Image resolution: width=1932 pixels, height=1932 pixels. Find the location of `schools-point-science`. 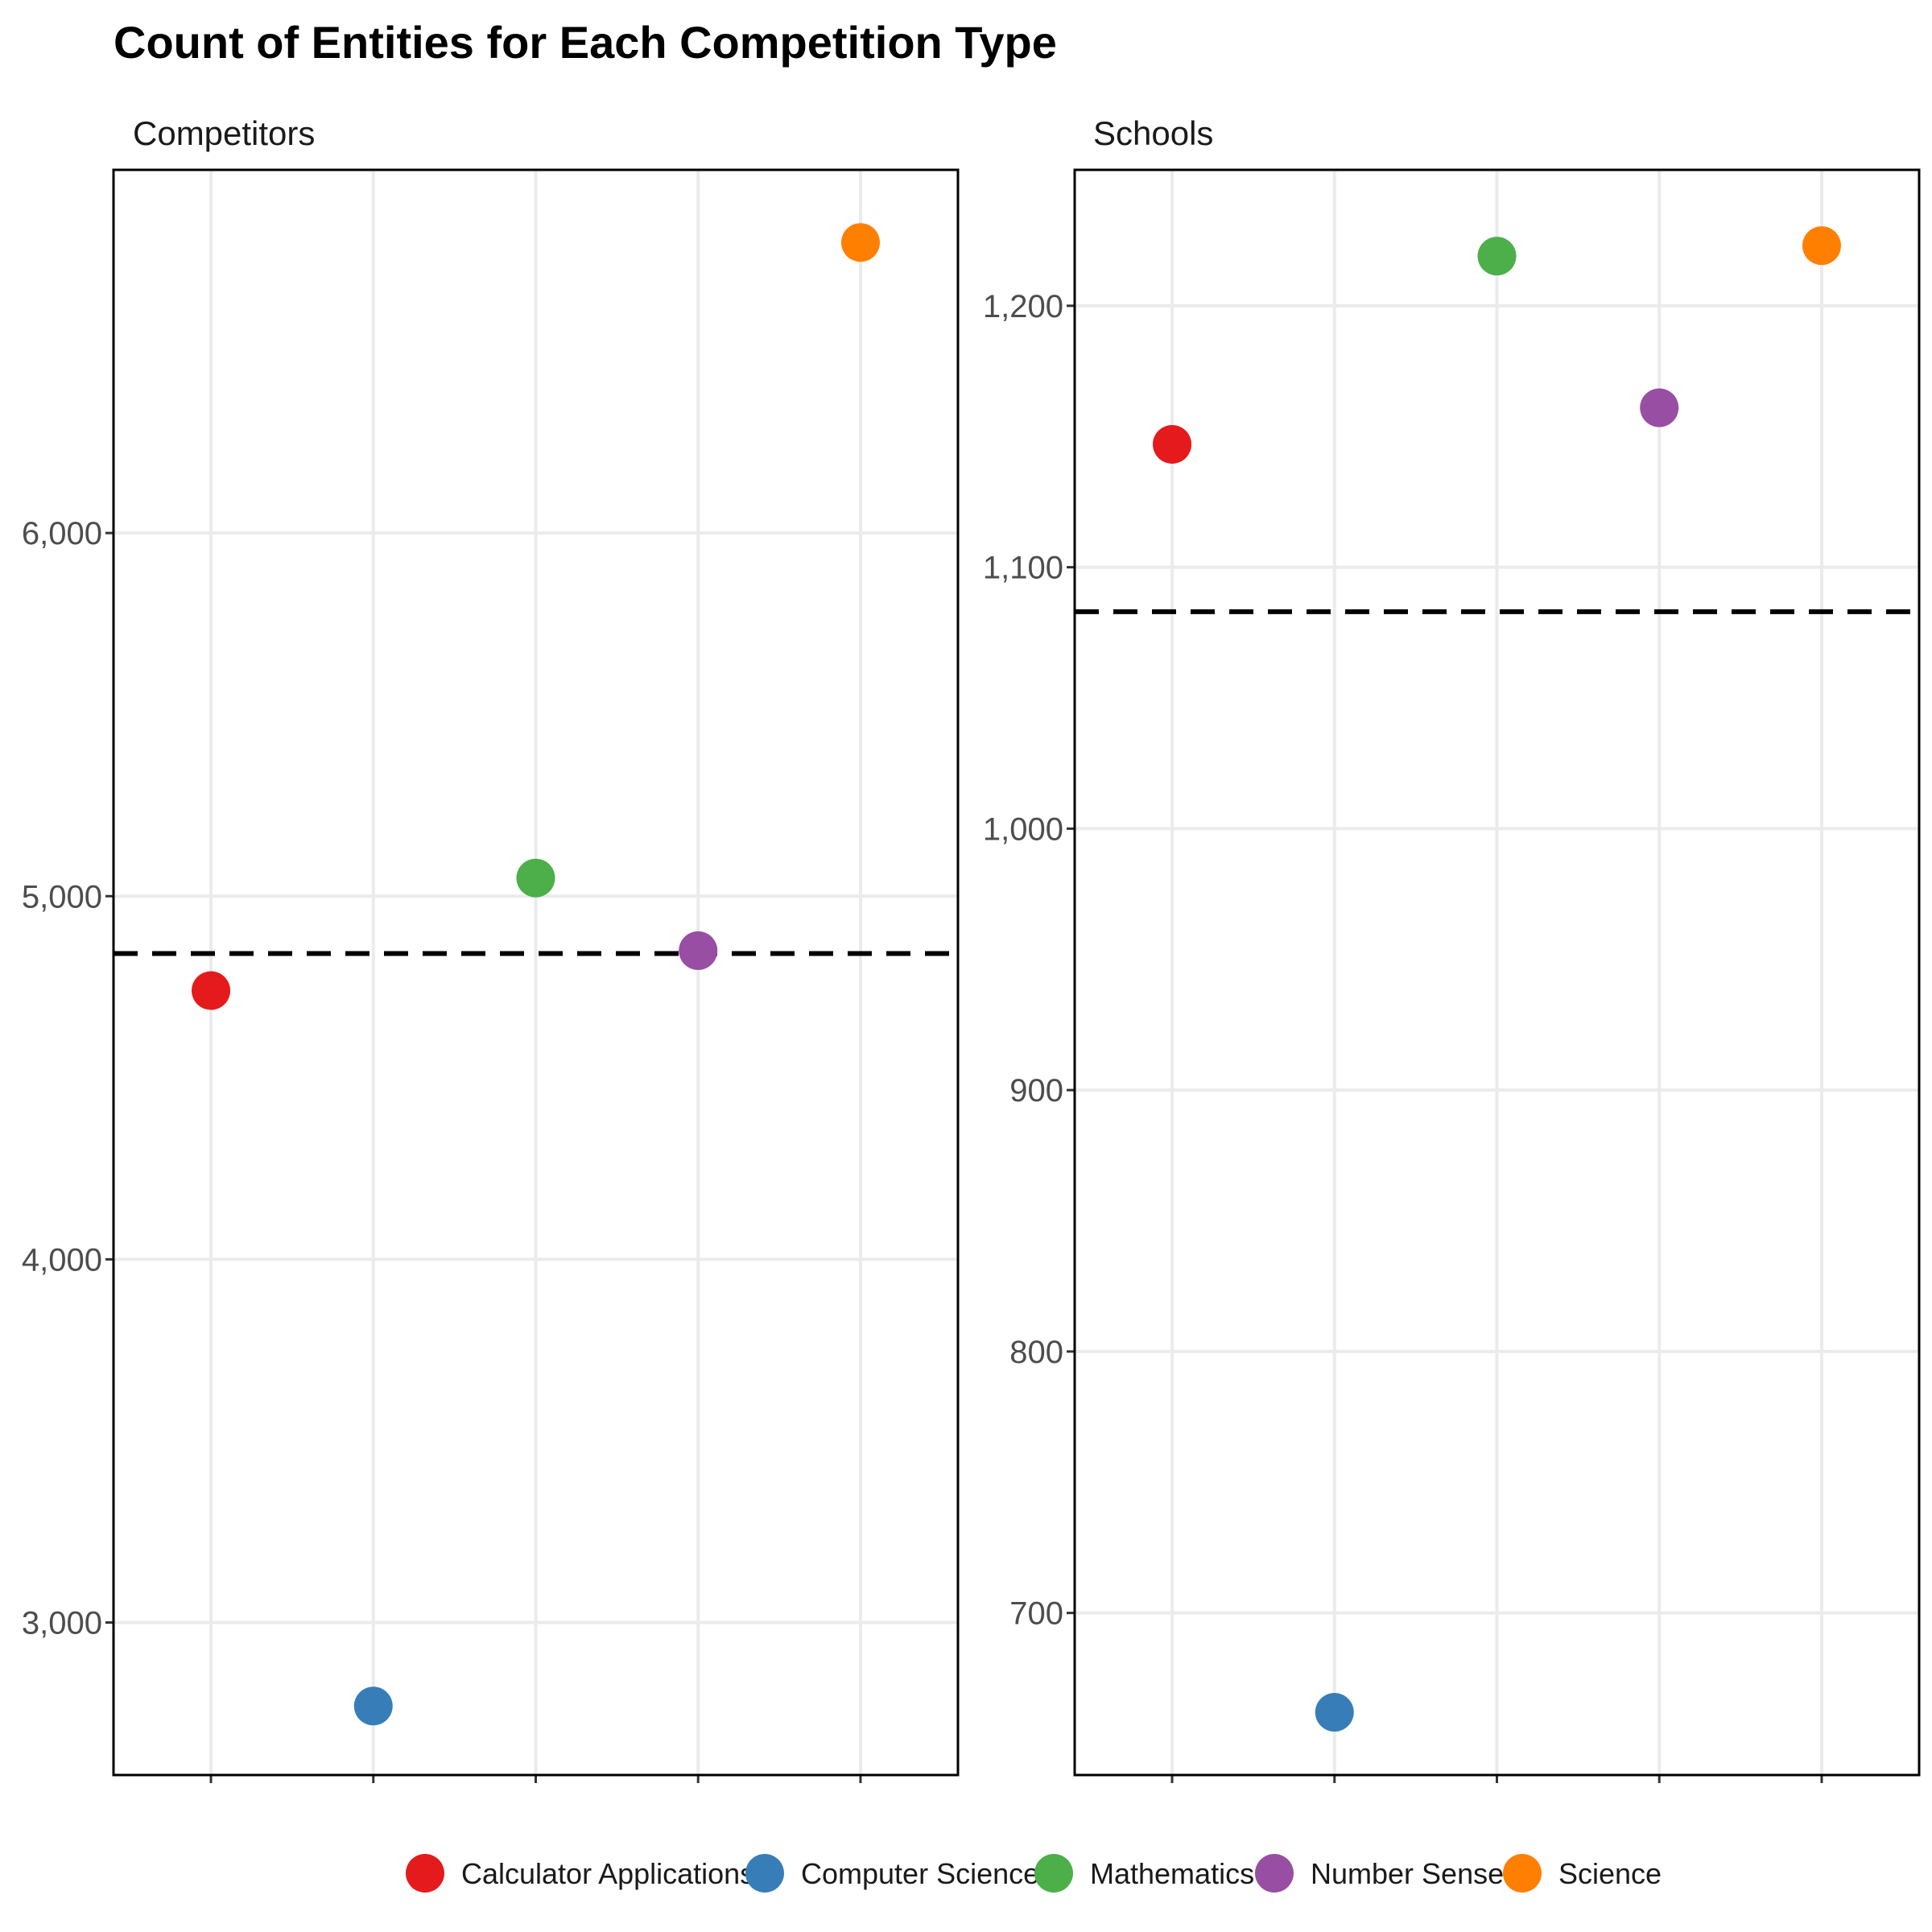

schools-point-science is located at coordinates (1821, 246).